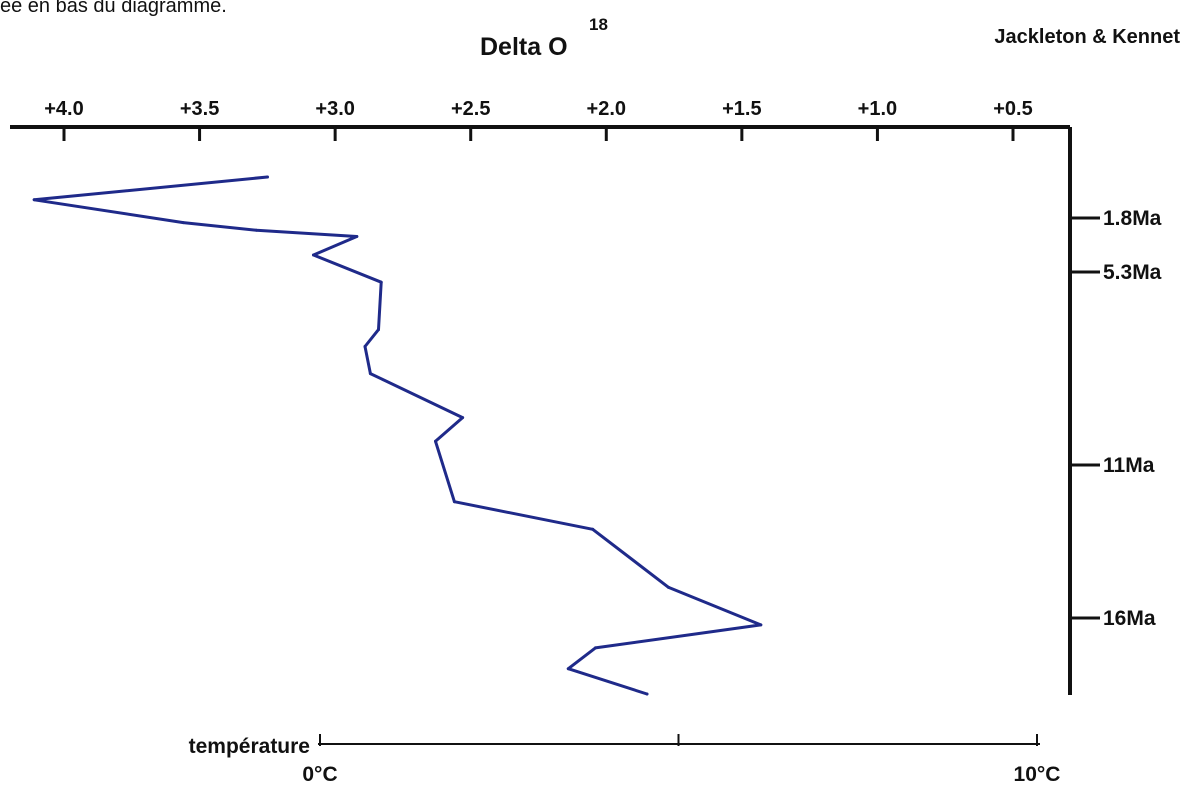 The width and height of the screenshot is (1191, 789). What do you see at coordinates (598, 24) in the screenshot?
I see `chart-title-superscript: 18` at bounding box center [598, 24].